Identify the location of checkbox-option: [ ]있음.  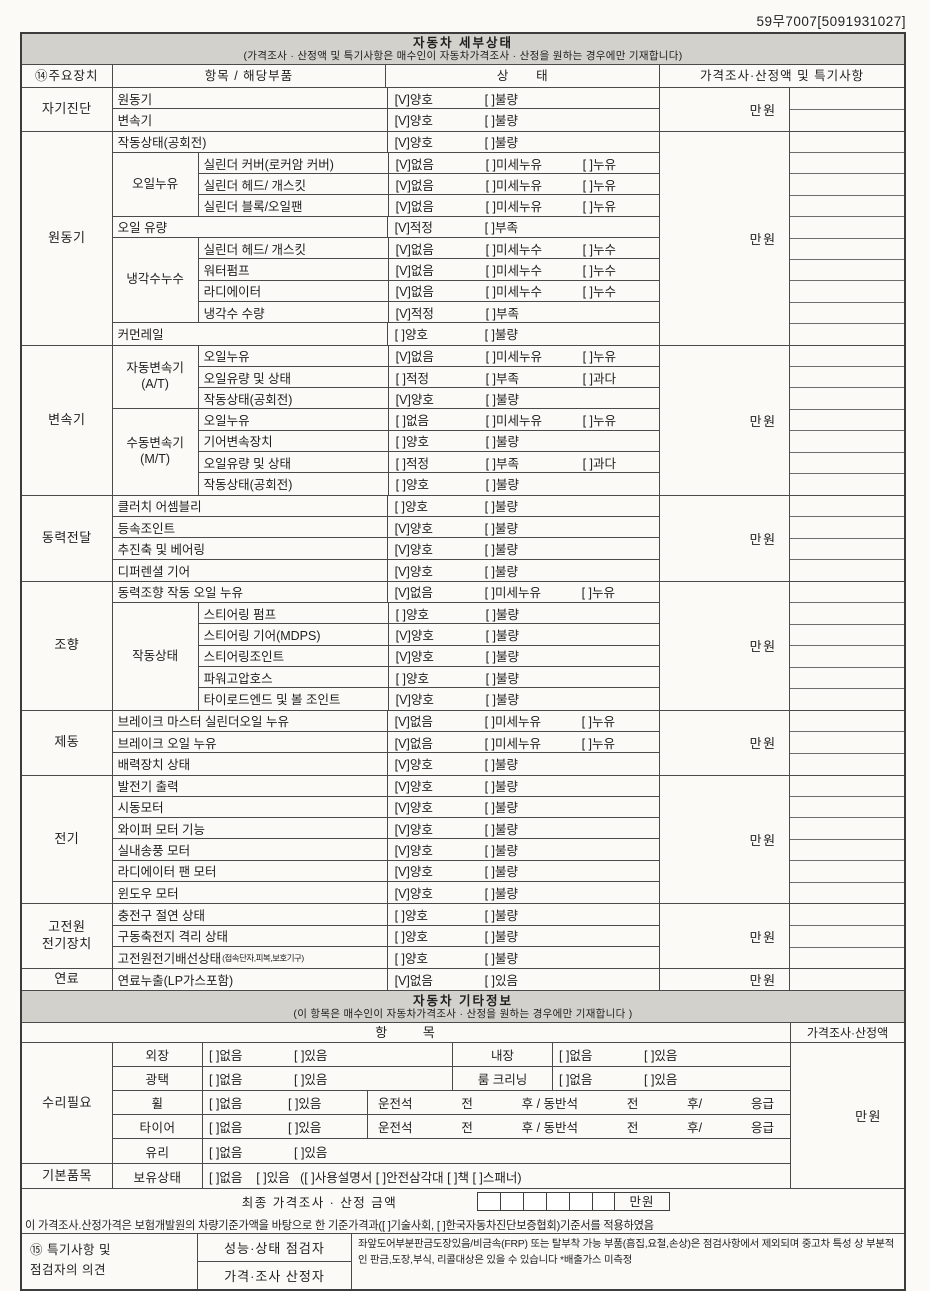
(311, 1080).